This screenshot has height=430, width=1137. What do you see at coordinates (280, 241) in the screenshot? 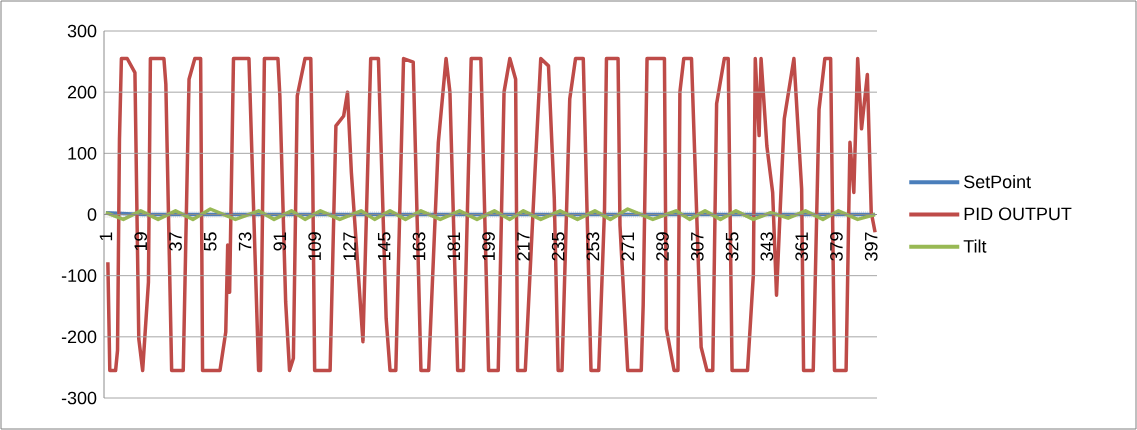
I see `x-tick-label: 91` at bounding box center [280, 241].